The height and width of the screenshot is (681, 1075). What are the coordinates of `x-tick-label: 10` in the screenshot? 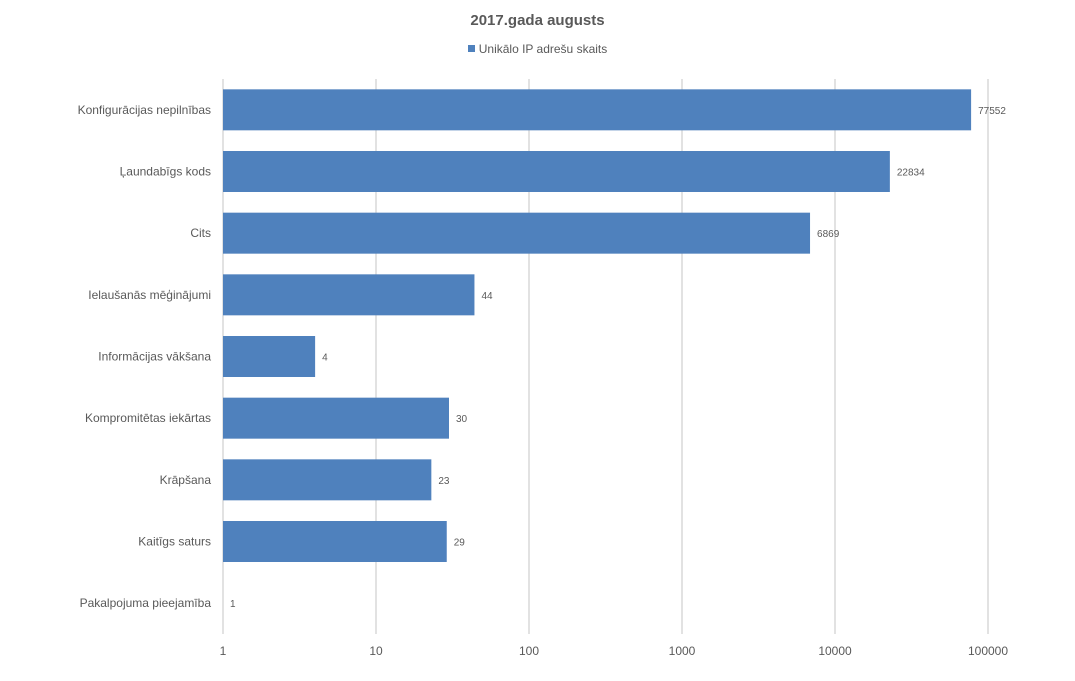 It's located at (376, 651).